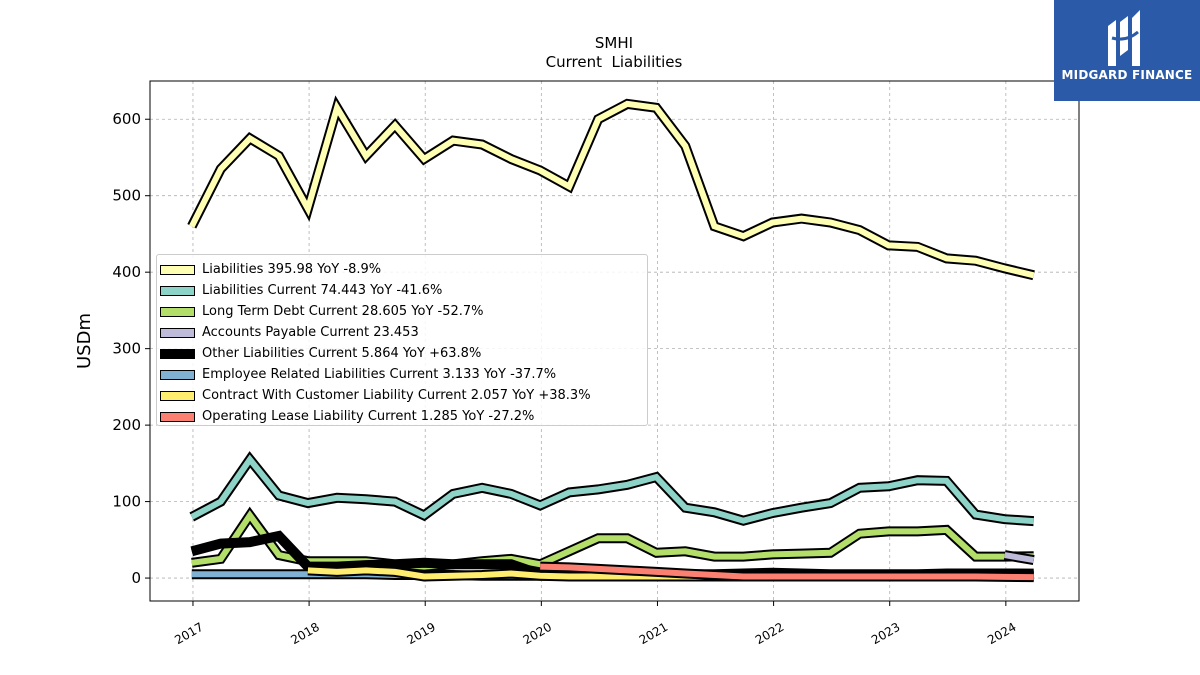  Describe the element at coordinates (1127, 75) in the screenshot. I see `brand-name: MIDGARD FINANCE` at that location.